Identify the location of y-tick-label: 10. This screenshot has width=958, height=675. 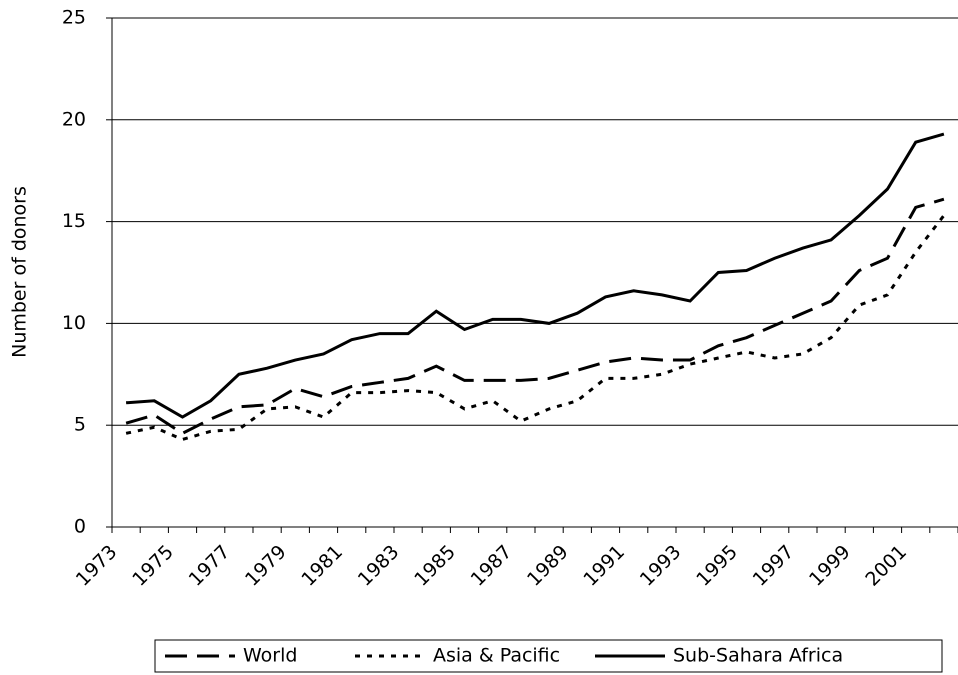
(74, 323).